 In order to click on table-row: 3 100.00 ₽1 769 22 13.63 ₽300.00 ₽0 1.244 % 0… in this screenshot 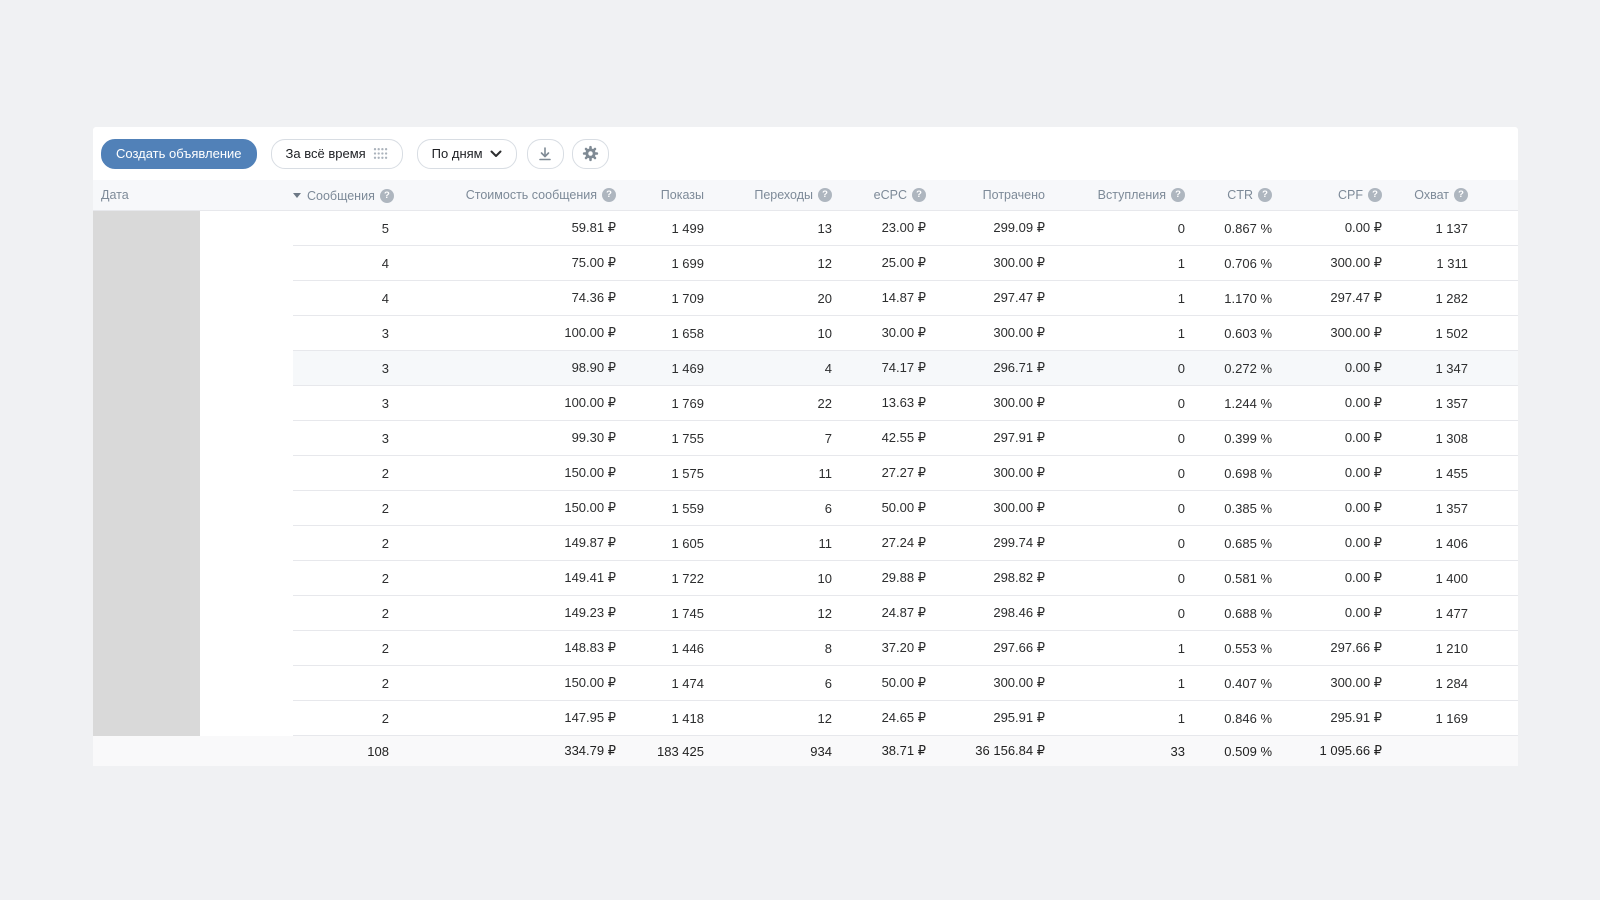, I will do `click(805, 403)`.